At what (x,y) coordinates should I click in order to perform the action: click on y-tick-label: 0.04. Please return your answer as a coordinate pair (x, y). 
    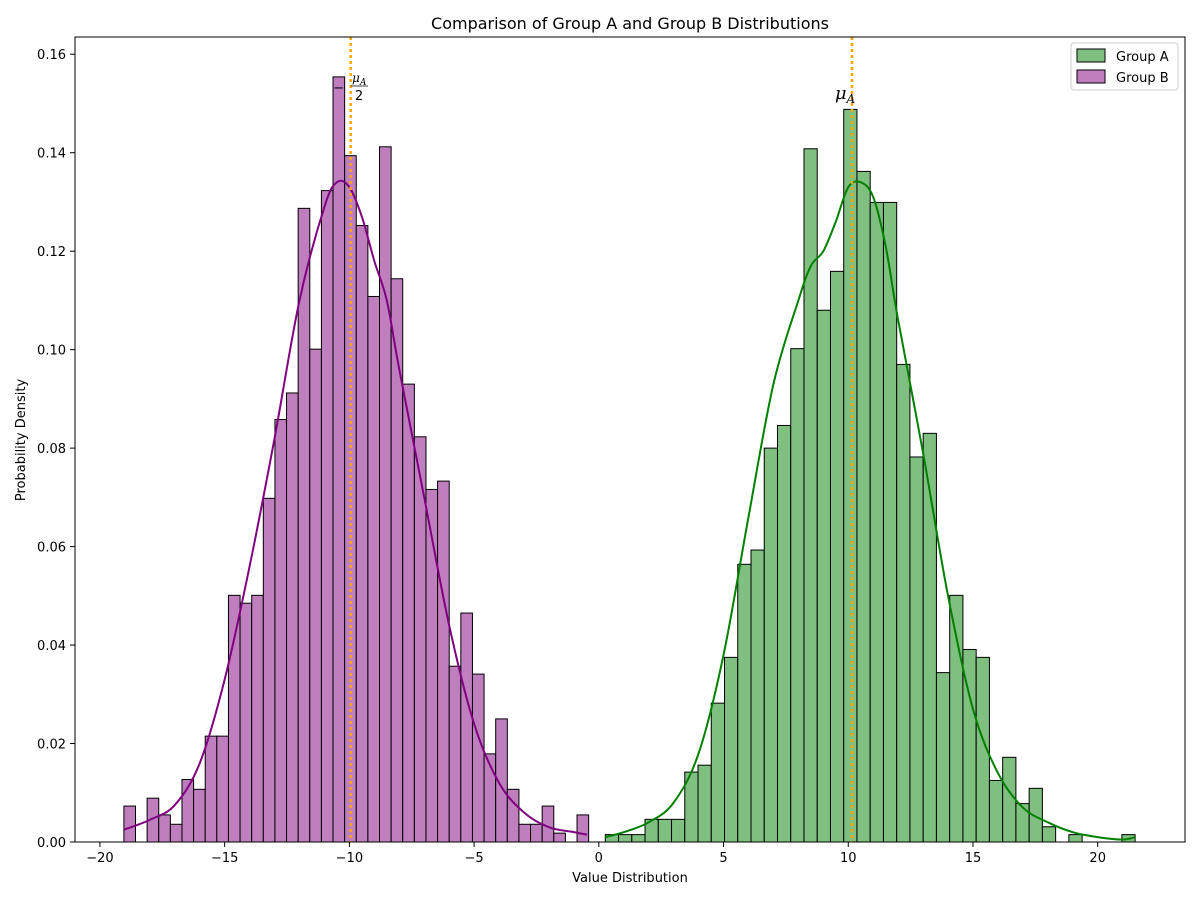
    Looking at the image, I should click on (51, 646).